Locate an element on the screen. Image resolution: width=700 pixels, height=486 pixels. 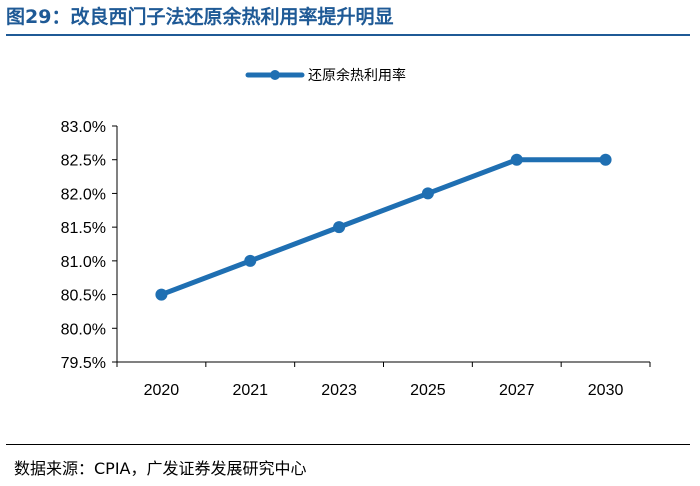
y-tick-label: 81.0% is located at coordinates (83, 262).